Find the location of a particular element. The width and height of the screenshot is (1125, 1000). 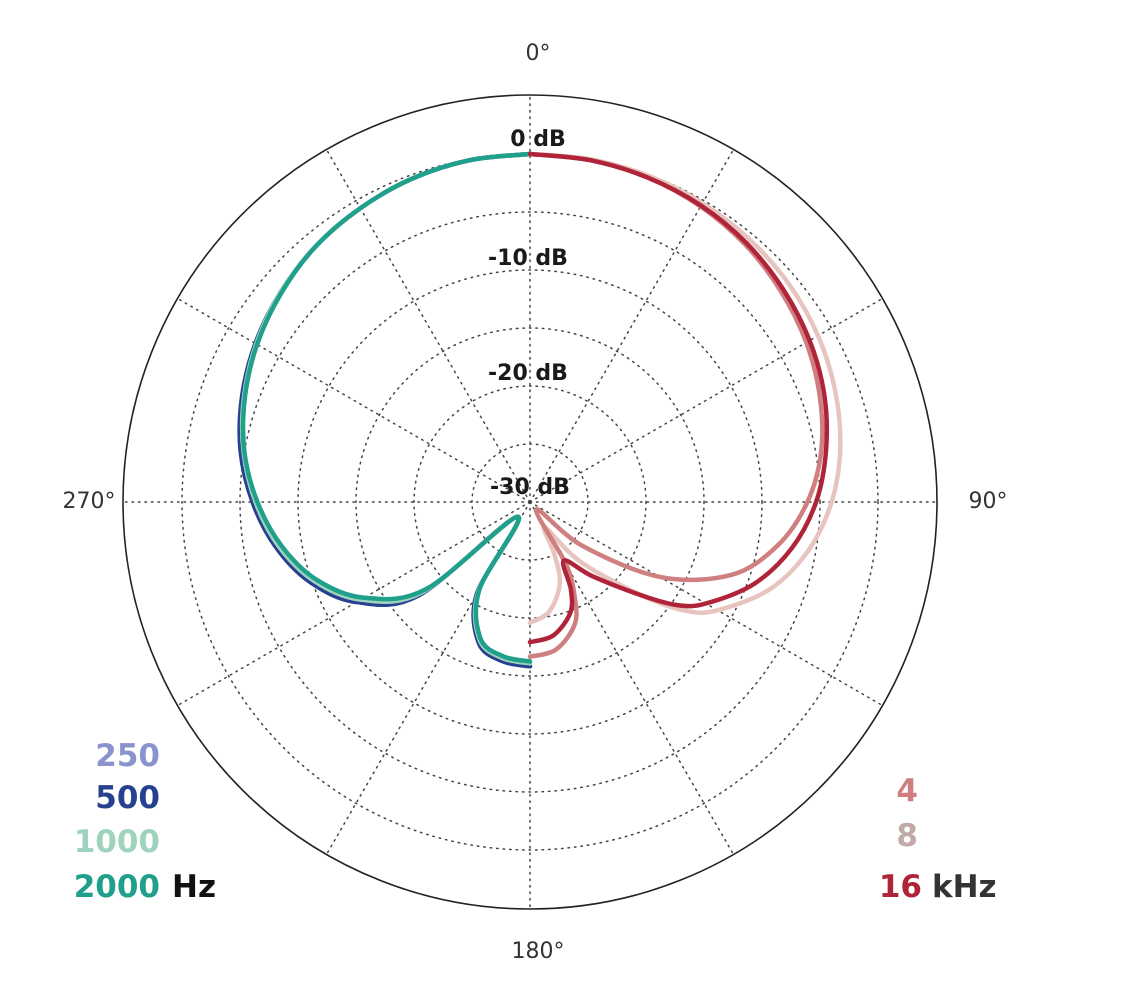

legend-unit-khz: kHz is located at coordinates (964, 887).